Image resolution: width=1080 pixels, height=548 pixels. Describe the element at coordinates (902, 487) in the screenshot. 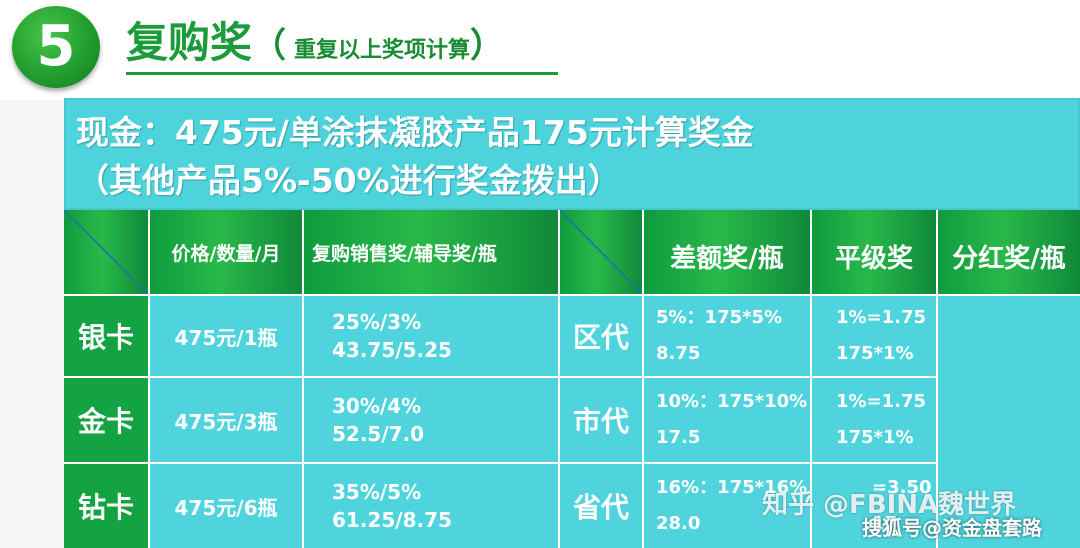

I see `peer-value: =3.50` at that location.